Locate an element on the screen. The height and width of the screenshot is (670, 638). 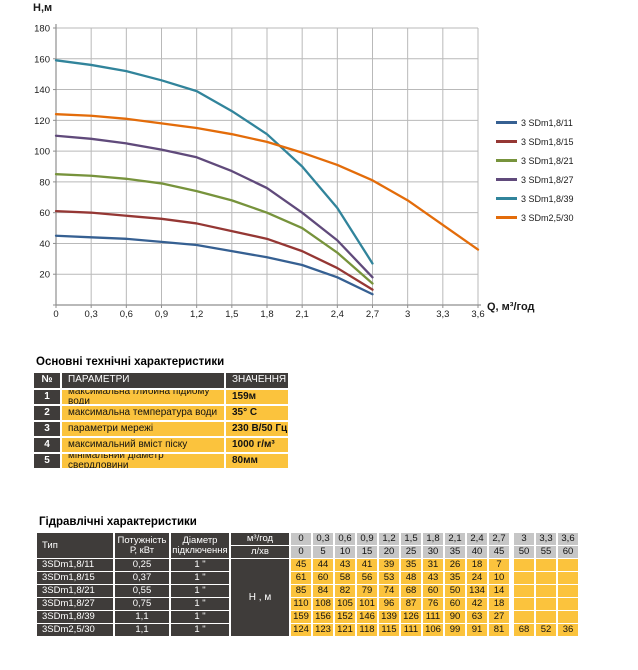
hyd-flow-col: 0,9 15 is located at coordinates (367, 545).